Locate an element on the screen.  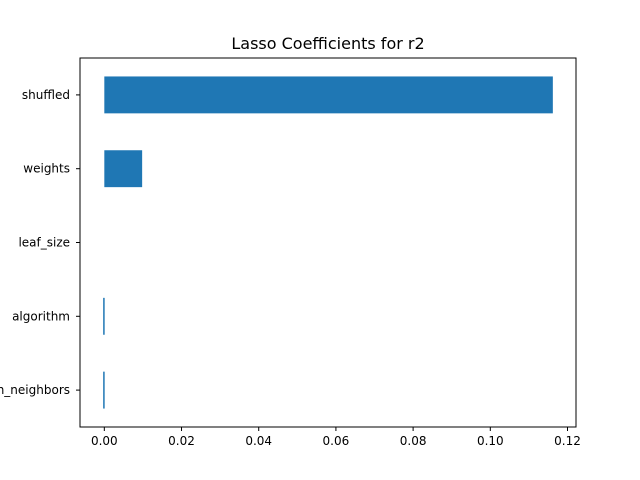
bar-n-neighbors is located at coordinates (104, 390).